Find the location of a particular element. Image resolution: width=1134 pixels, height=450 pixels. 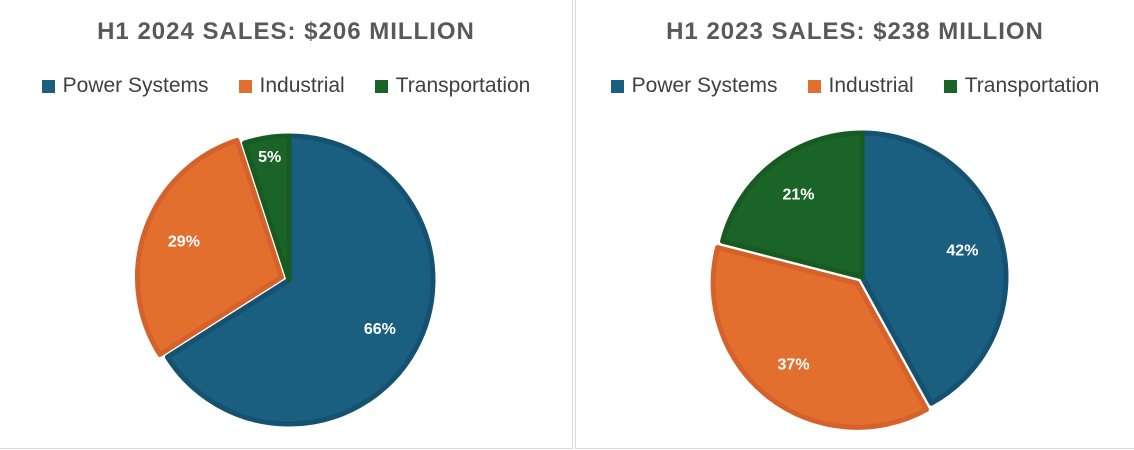

data-label-industrial: 37% is located at coordinates (794, 364).